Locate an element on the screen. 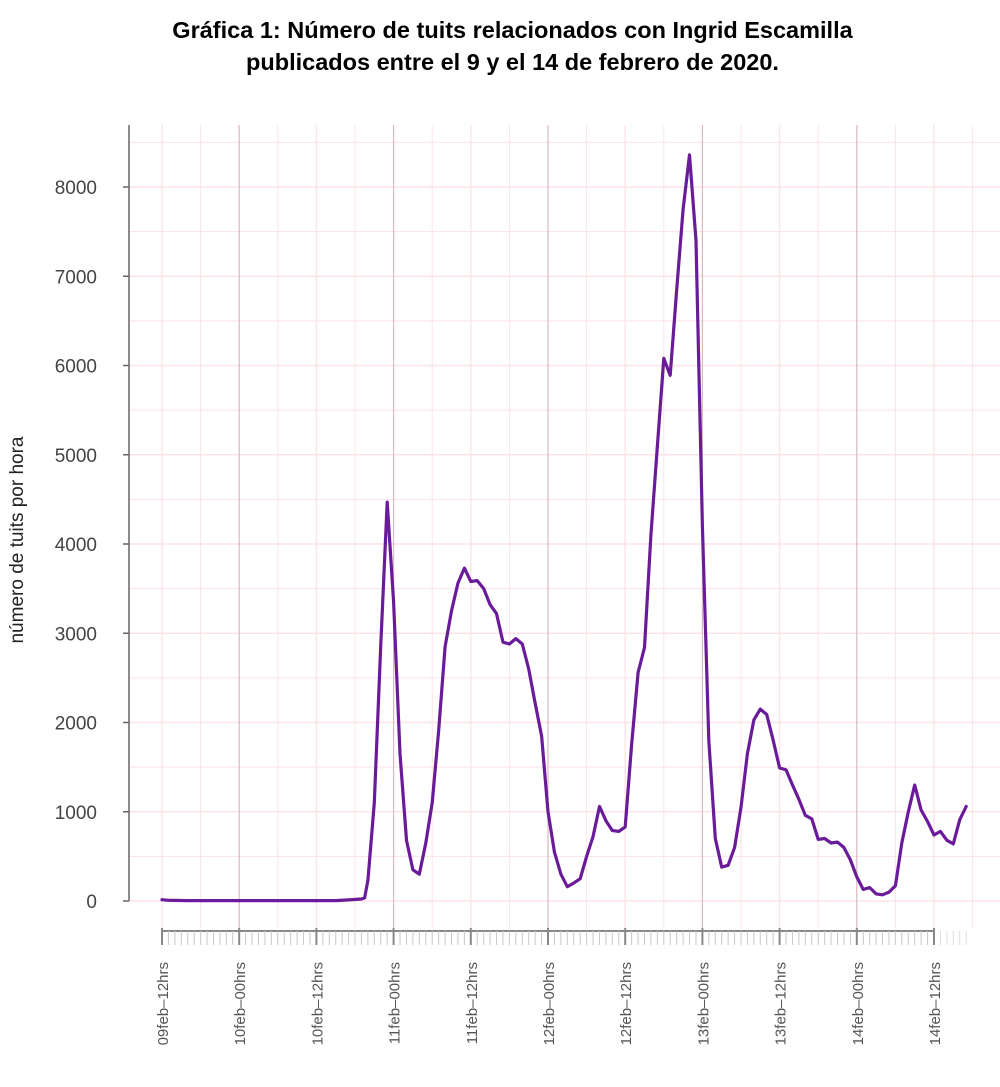 The image size is (1000, 1087). y-axis-label: número de tuits por hora is located at coordinates (17, 540).